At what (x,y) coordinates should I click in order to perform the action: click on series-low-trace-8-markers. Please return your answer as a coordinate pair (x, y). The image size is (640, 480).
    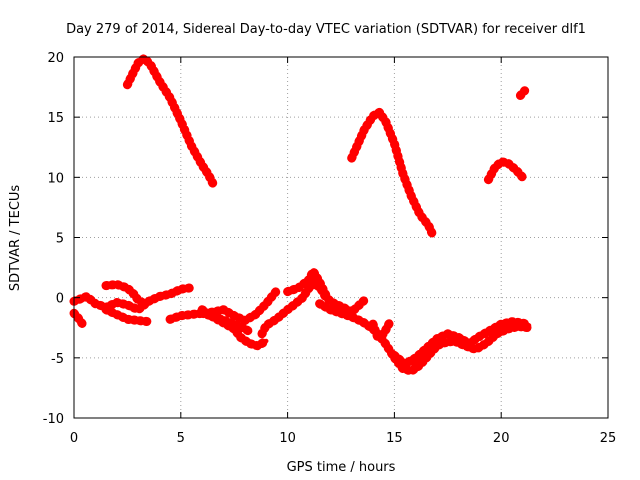
    Looking at the image, I should click on (313, 308).